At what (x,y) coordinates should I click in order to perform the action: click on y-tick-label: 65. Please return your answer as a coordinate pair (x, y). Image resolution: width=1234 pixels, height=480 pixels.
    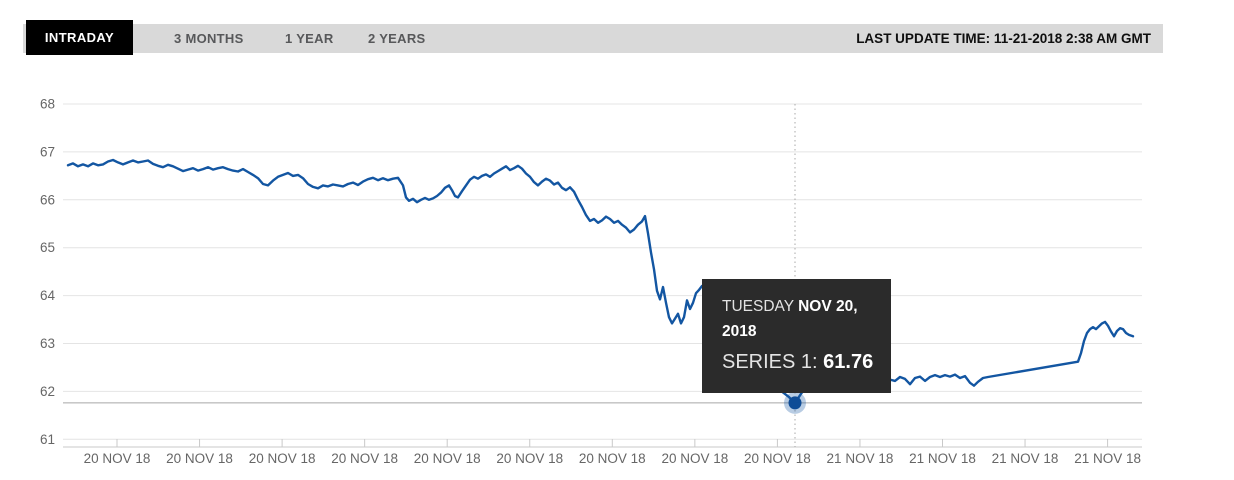
    Looking at the image, I should click on (47, 247).